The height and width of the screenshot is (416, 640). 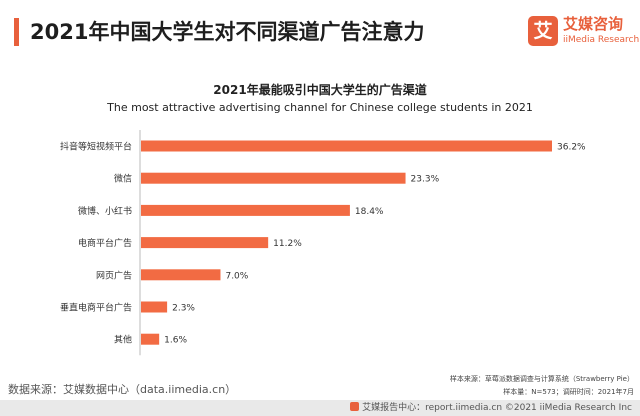 What do you see at coordinates (123, 179) in the screenshot?
I see `category-label: 微信` at bounding box center [123, 179].